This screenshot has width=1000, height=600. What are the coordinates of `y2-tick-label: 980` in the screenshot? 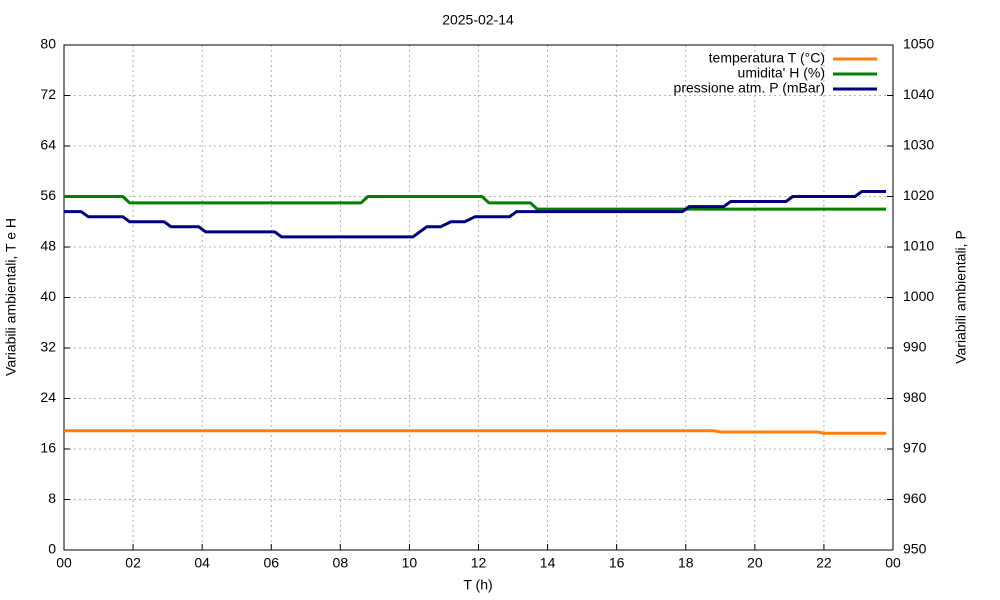 It's located at (915, 397).